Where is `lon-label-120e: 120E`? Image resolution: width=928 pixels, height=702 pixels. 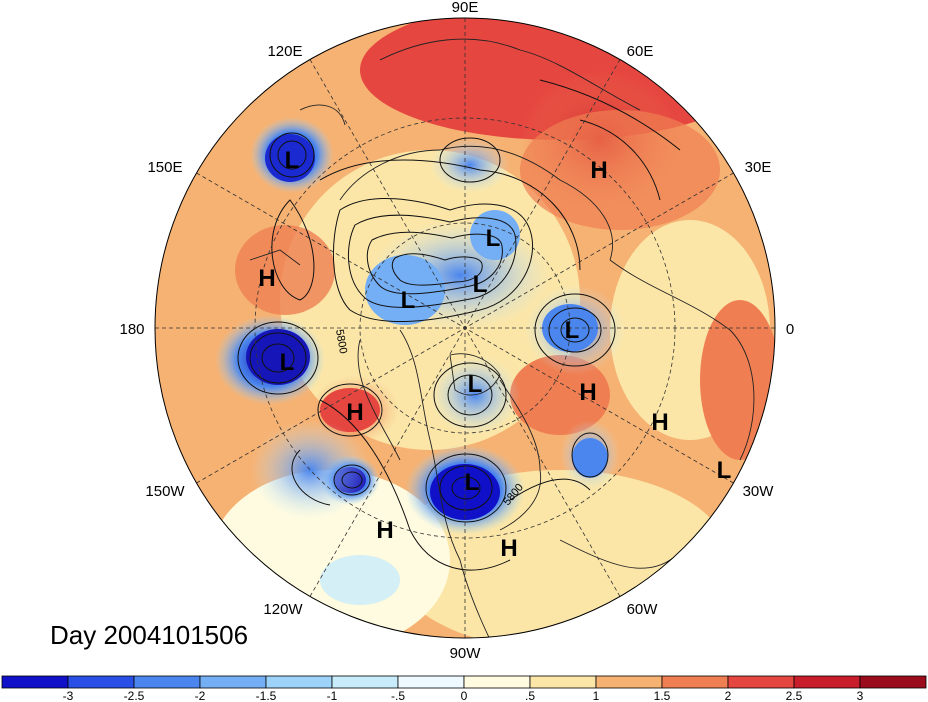
lon-label-120e: 120E is located at coordinates (284, 51).